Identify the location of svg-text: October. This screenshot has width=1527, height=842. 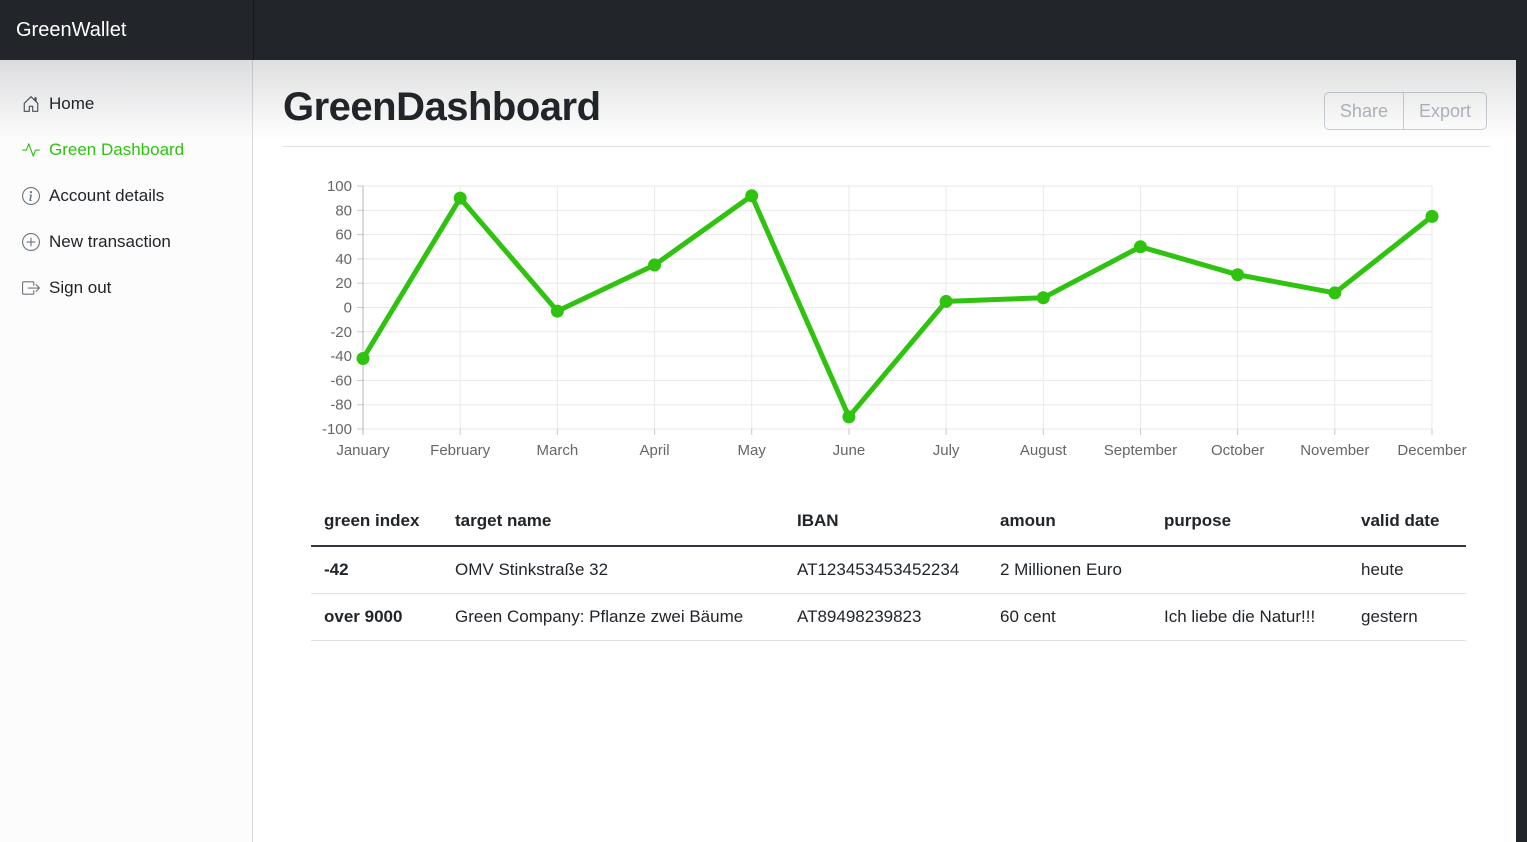
(1237, 450).